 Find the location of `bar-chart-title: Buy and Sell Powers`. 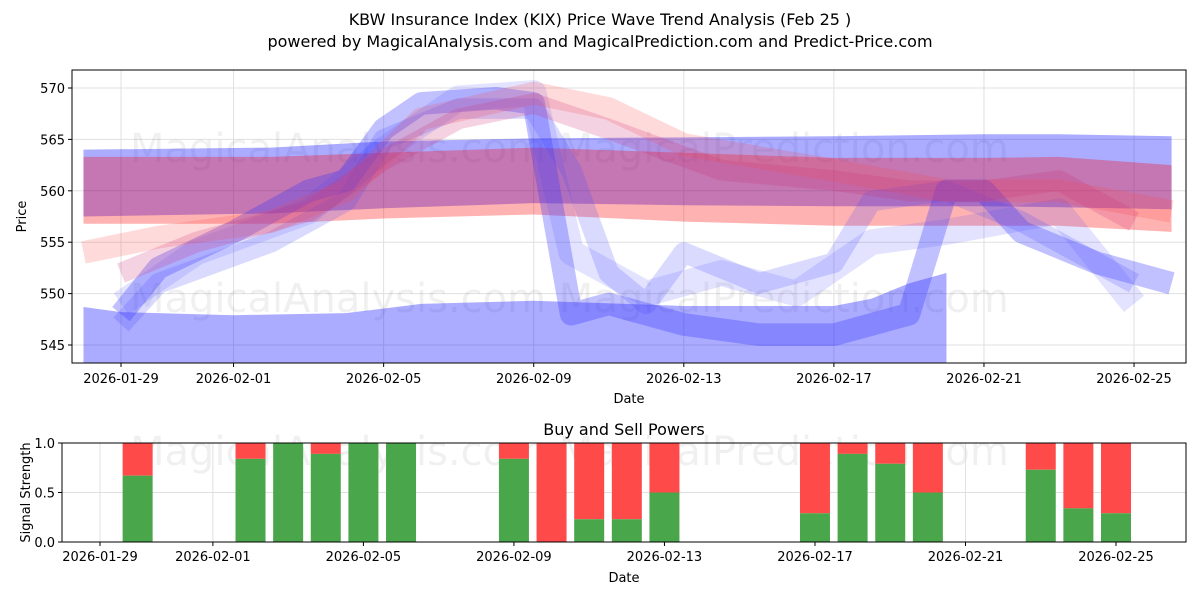

bar-chart-title: Buy and Sell Powers is located at coordinates (624, 429).